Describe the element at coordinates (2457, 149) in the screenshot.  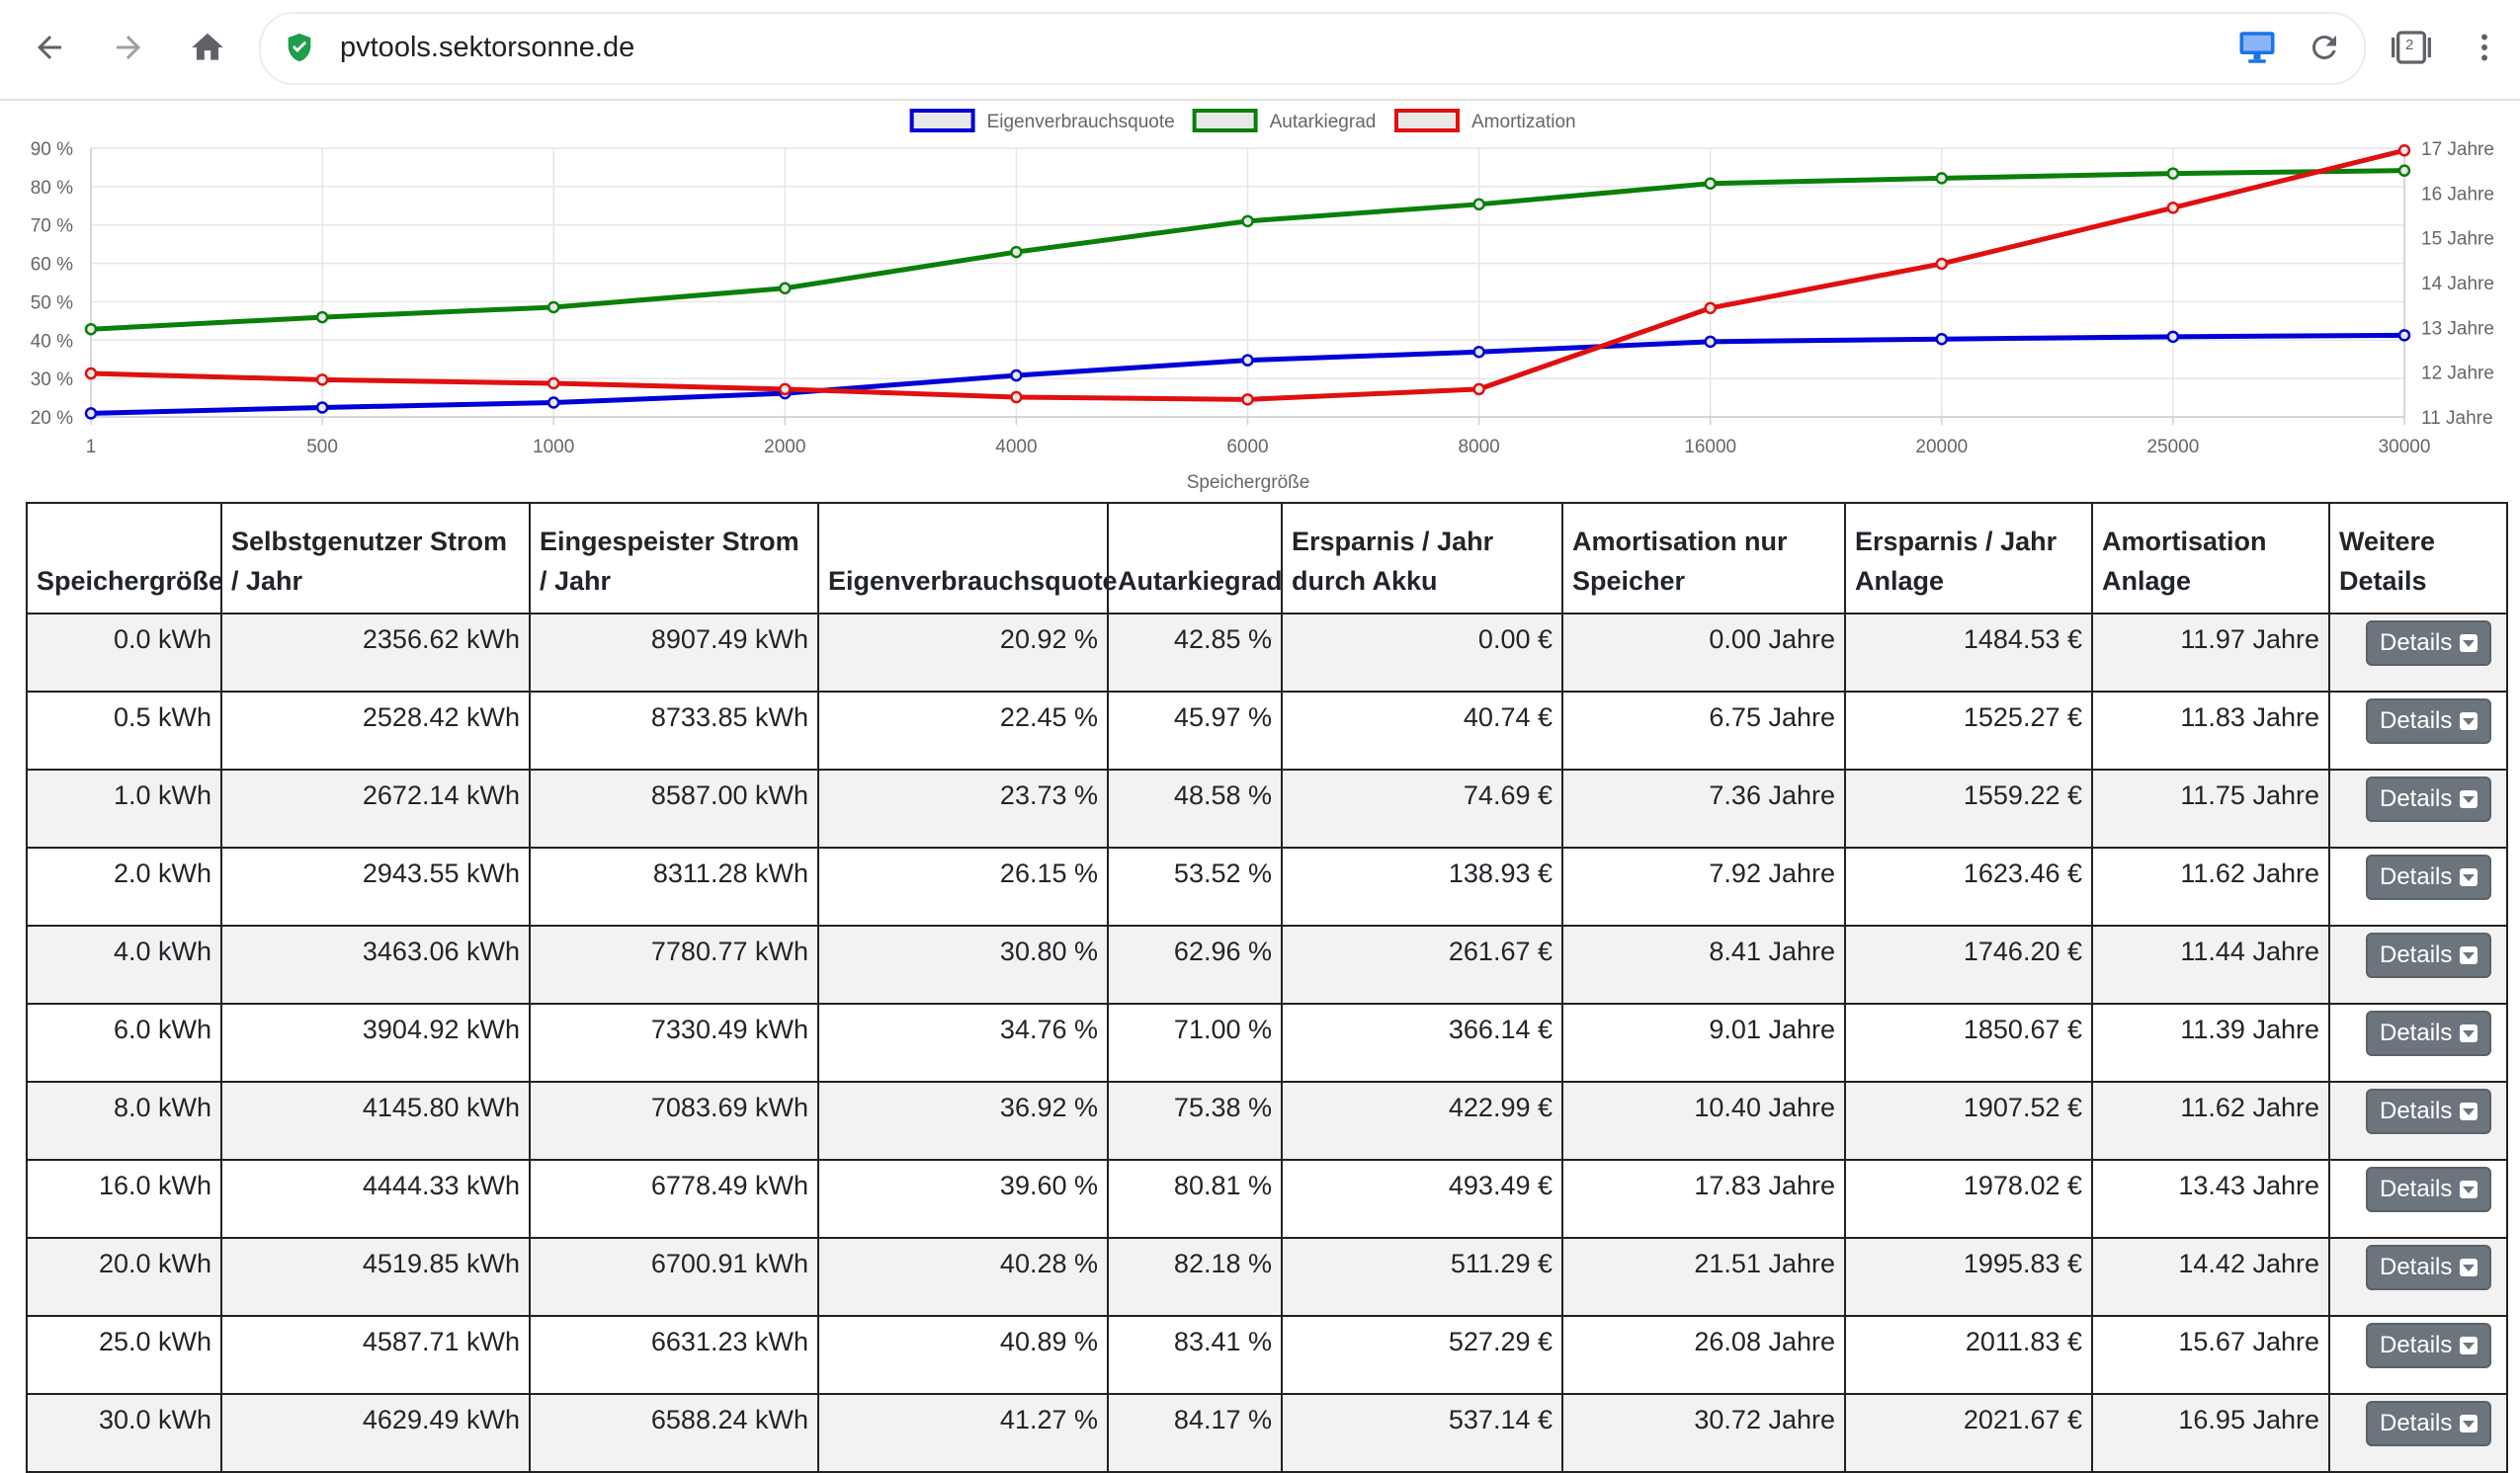
I see `y-right-tick-label: 17 Jahre` at that location.